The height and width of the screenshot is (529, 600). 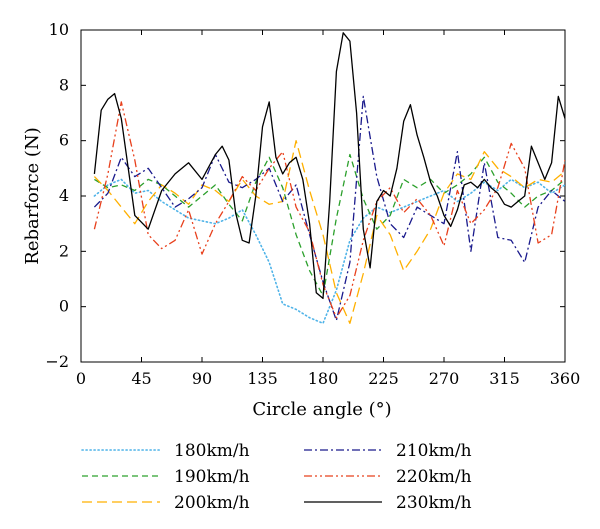 What do you see at coordinates (81, 378) in the screenshot?
I see `x-tick-label: 0` at bounding box center [81, 378].